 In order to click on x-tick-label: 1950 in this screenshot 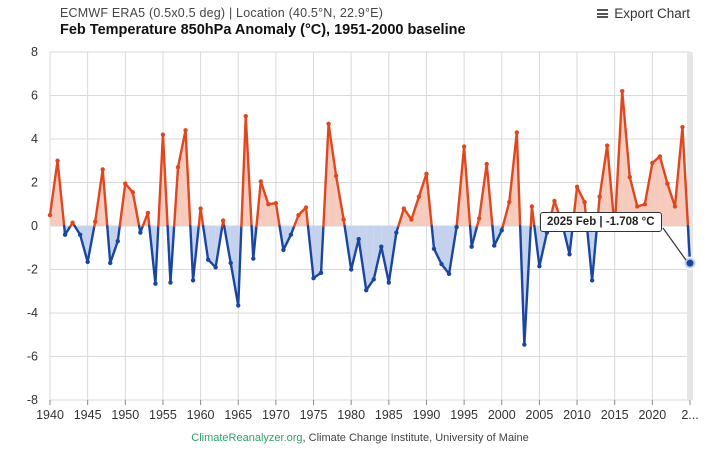, I will do `click(125, 415)`.